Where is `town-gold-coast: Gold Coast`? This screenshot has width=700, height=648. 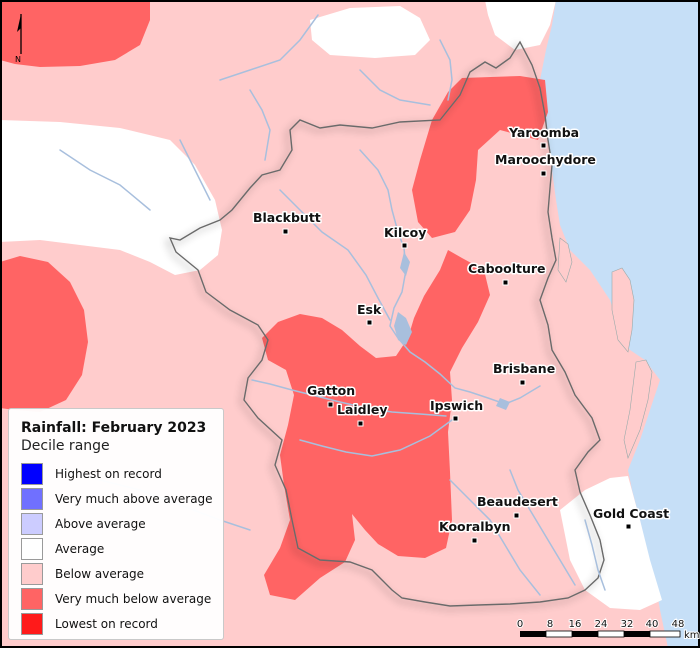 town-gold-coast: Gold Coast is located at coordinates (631, 517).